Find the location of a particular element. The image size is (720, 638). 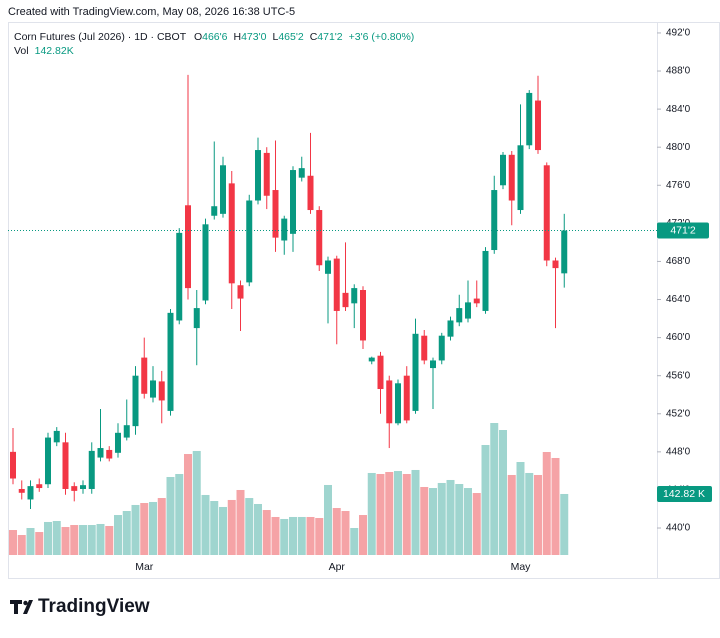

logo: TradingView is located at coordinates (80, 606).